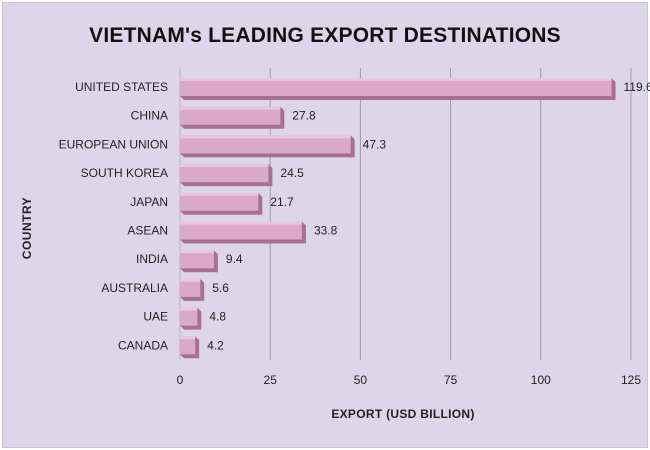  I want to click on x-tick-labels: 0 25 50 75 100 125, so click(409, 380).